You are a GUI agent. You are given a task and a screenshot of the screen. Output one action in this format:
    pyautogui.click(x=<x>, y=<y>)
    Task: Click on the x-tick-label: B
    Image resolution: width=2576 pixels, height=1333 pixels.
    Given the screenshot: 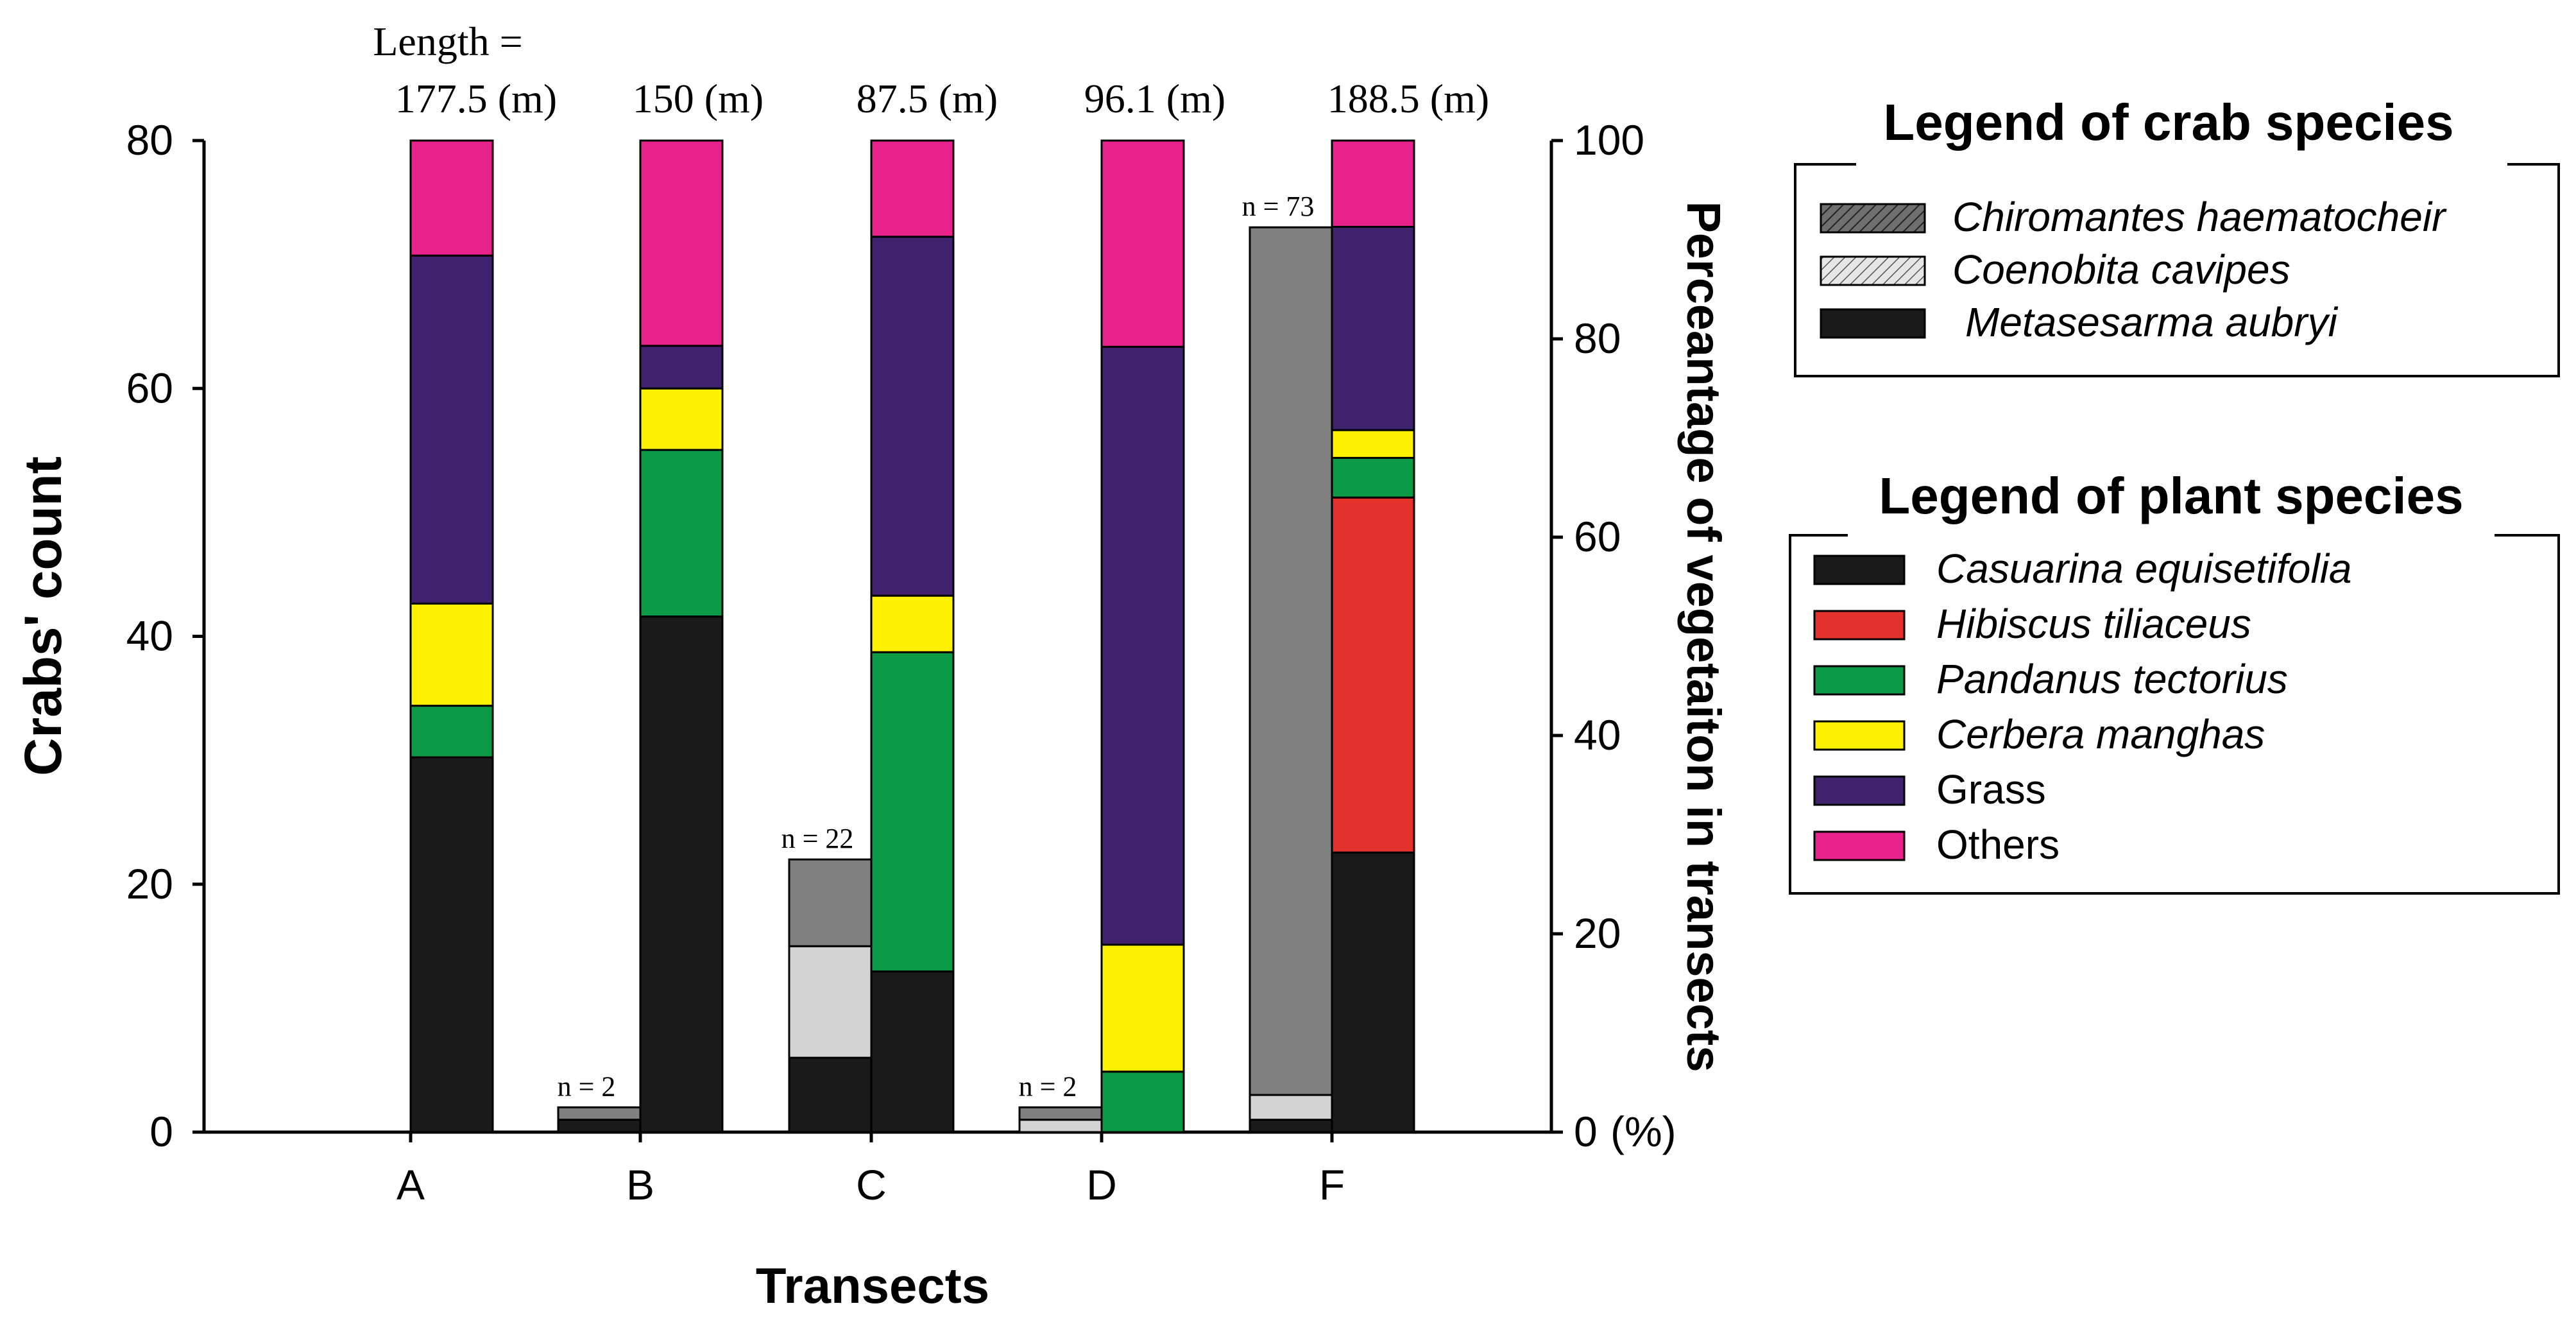 What is the action you would take?
    pyautogui.click(x=640, y=1184)
    